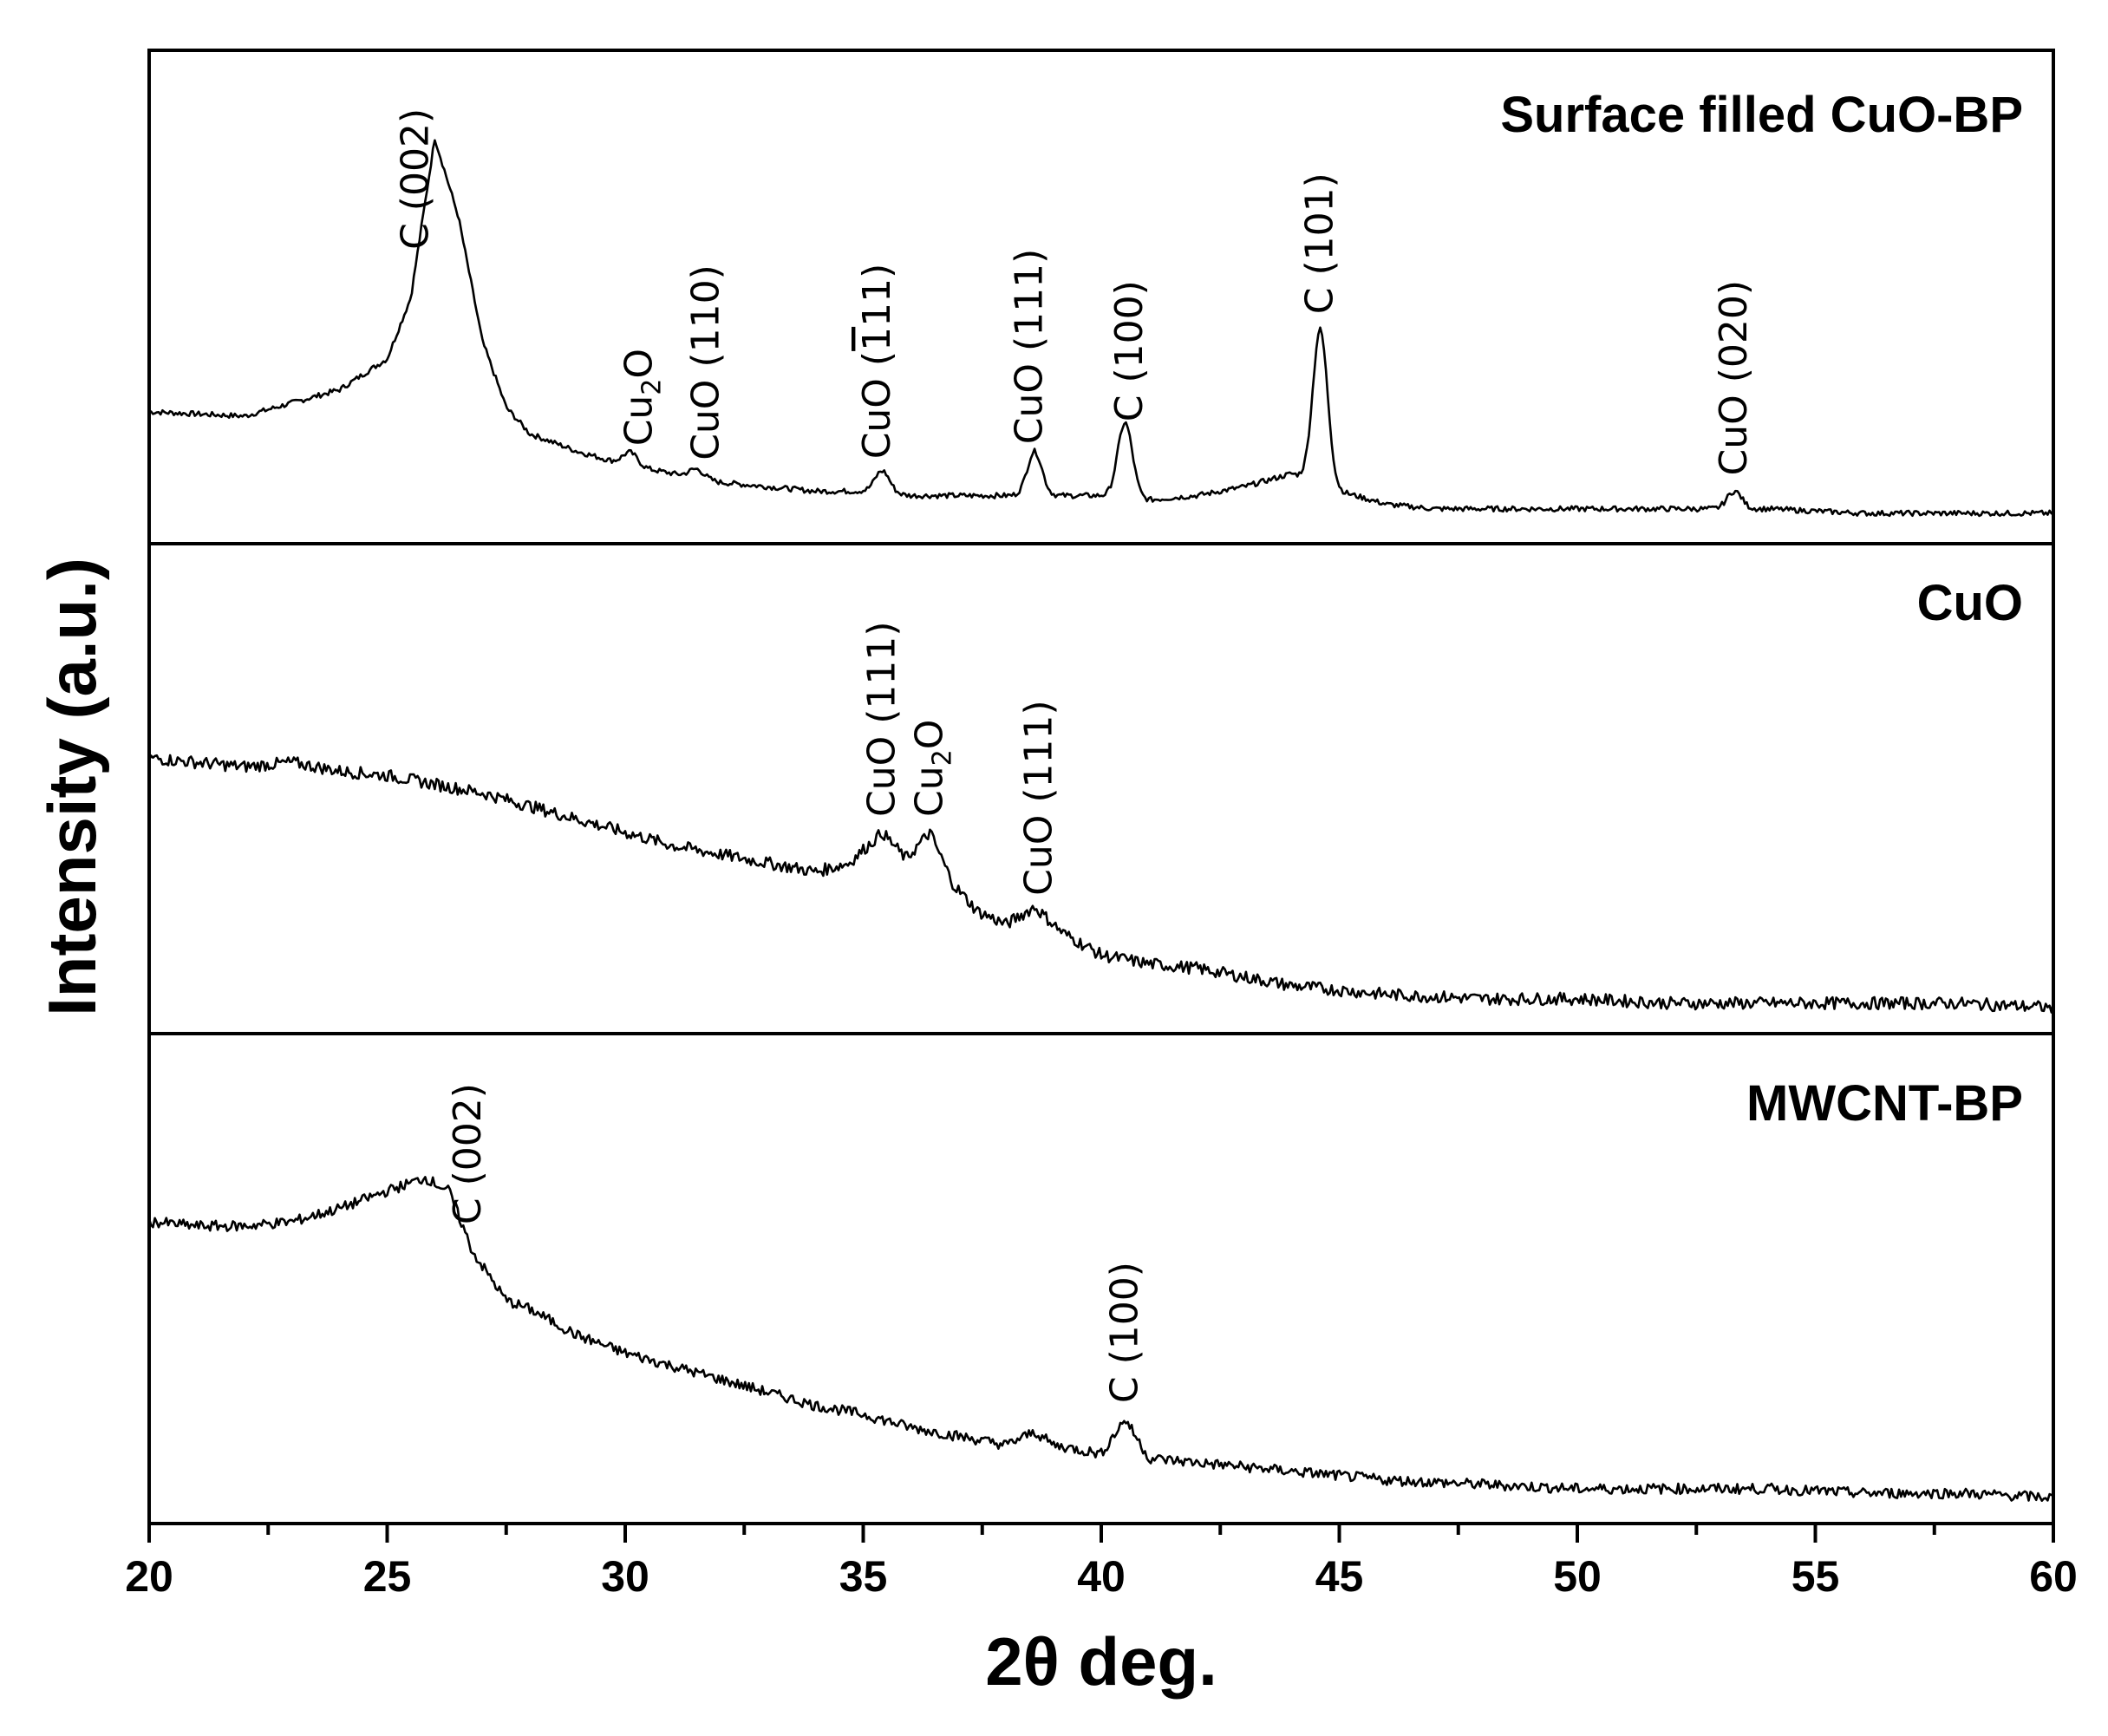  I want to click on peak-label-main: CuO (110), so click(705, 362).